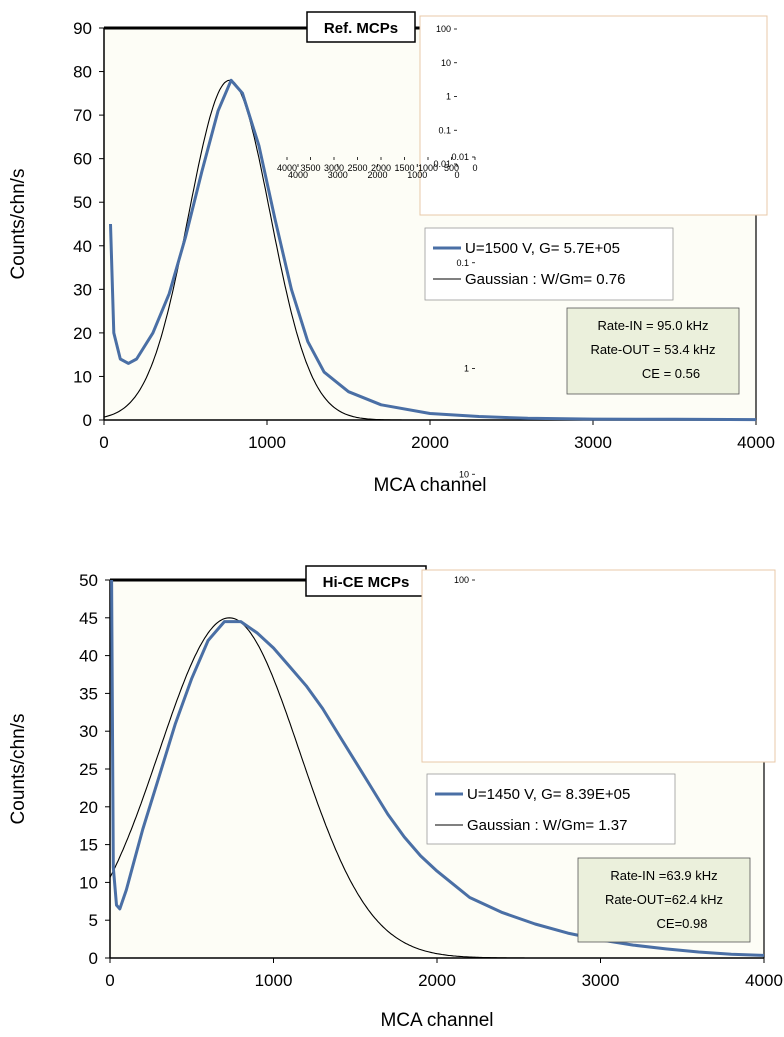 This screenshot has height=1037, width=784. What do you see at coordinates (542, 248) in the screenshot?
I see `legend-label-measured: U=1500 V, G= 5.7E+05` at bounding box center [542, 248].